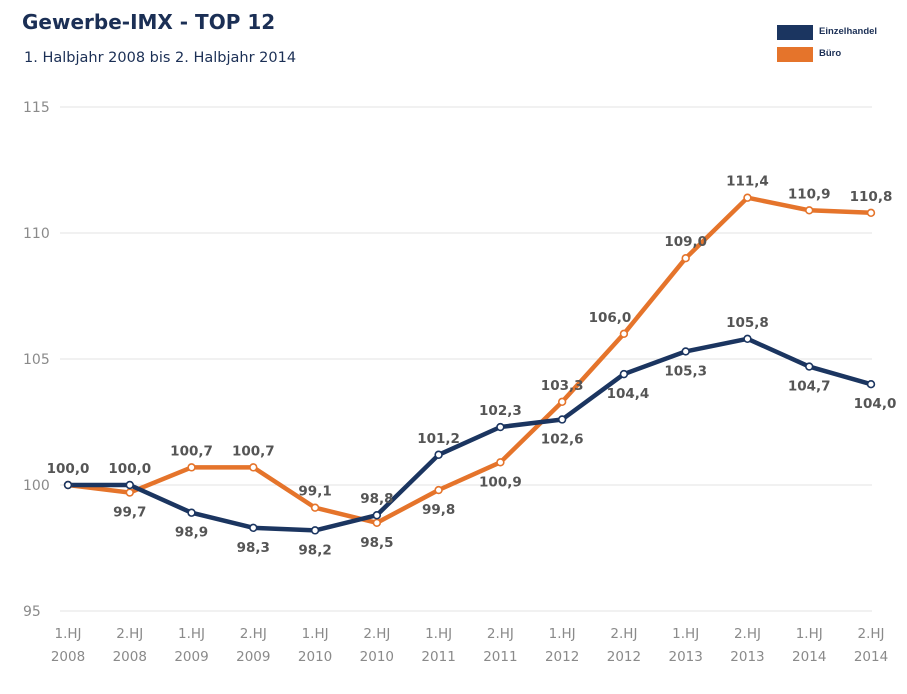 This screenshot has height=694, width=907. Describe the element at coordinates (747, 182) in the screenshot. I see `data-label-buero: 111,4` at that location.